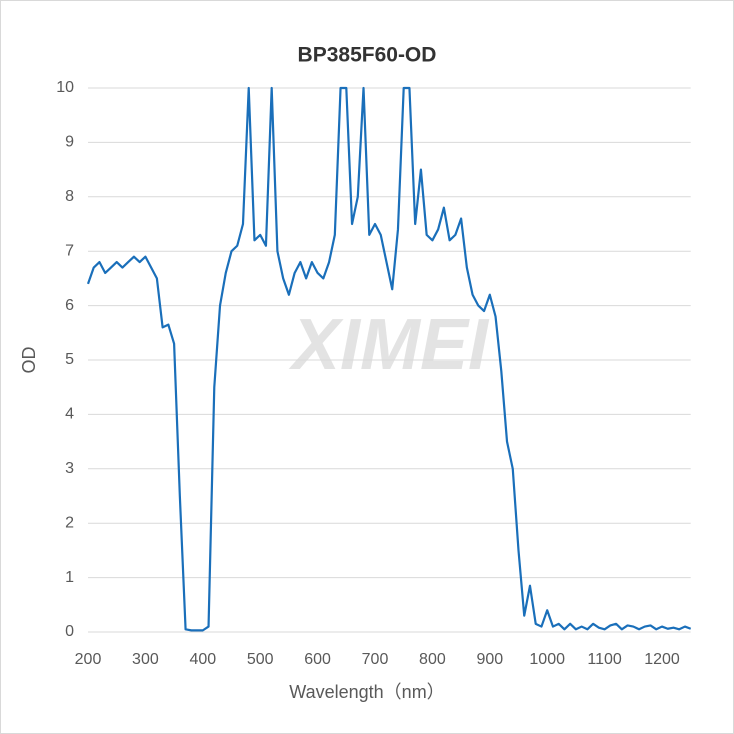 The height and width of the screenshot is (734, 734). I want to click on y-tick-label: 1, so click(69, 577).